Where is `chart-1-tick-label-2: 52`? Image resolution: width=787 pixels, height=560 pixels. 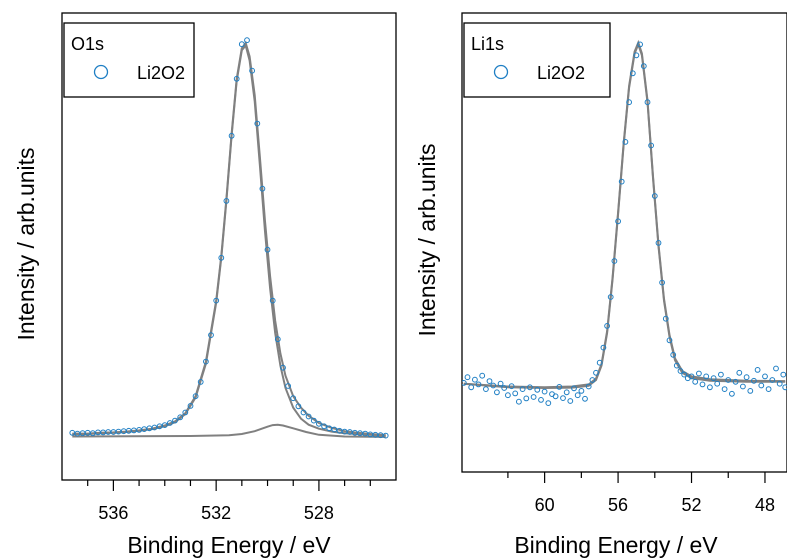
chart-1-tick-label-2: 52 is located at coordinates (692, 505).